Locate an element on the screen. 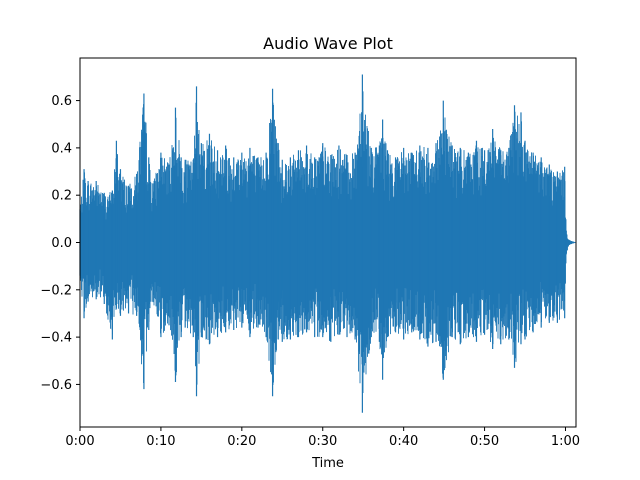  y-tick-label: 0.4 is located at coordinates (61, 148).